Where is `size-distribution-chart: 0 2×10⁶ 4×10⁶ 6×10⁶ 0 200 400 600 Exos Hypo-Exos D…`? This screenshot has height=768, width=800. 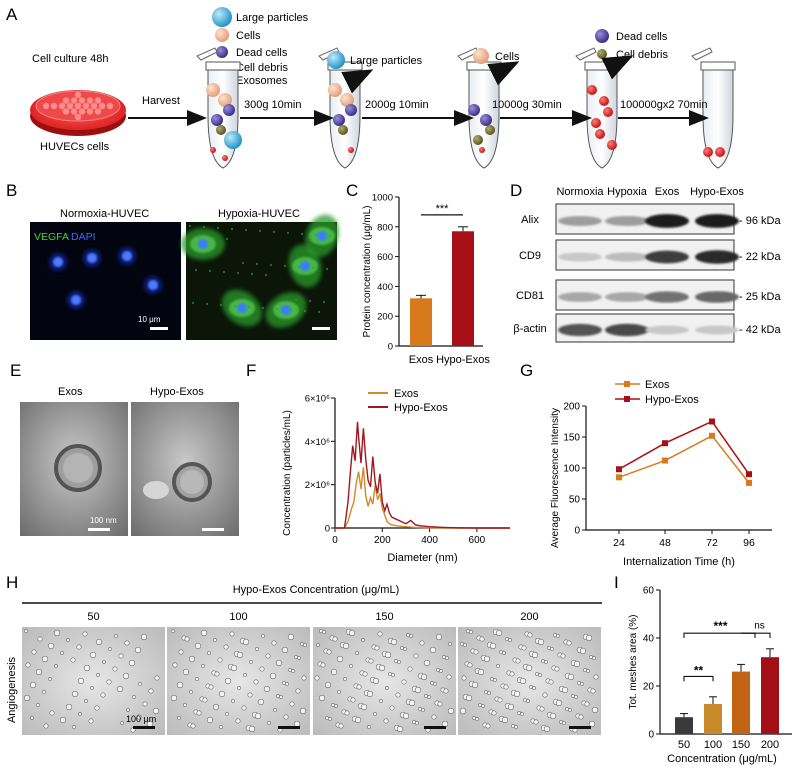 size-distribution-chart: 0 2×10⁶ 4×10⁶ 6×10⁶ 0 200 400 600 Exos Hypo-Exos D… is located at coordinates (396, 476).